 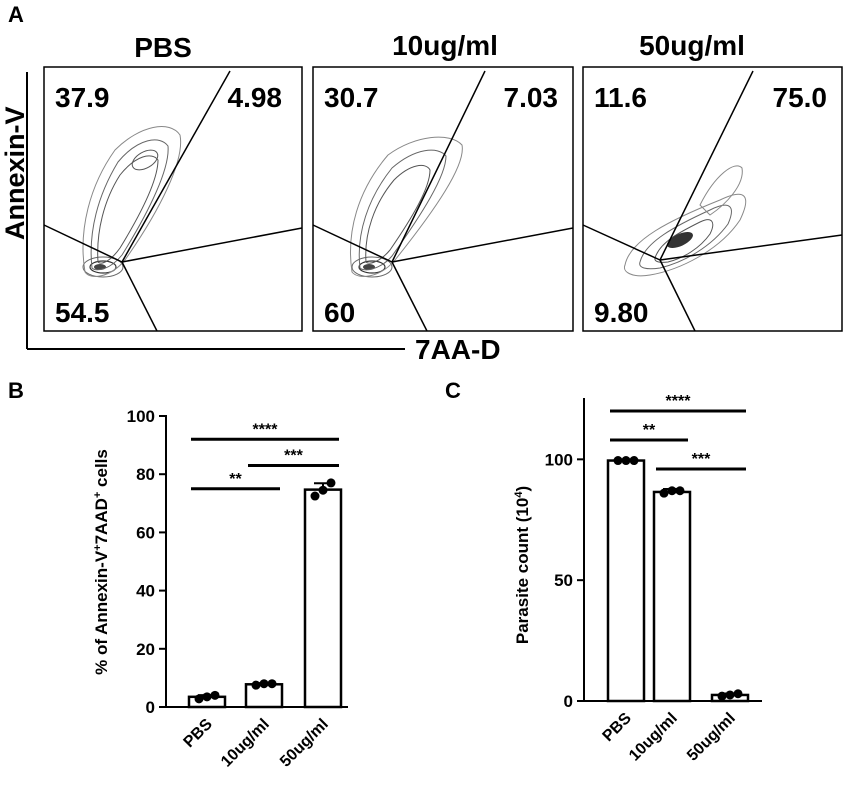 What do you see at coordinates (235, 479) in the screenshot?
I see `chart-b-significance-label: **` at bounding box center [235, 479].